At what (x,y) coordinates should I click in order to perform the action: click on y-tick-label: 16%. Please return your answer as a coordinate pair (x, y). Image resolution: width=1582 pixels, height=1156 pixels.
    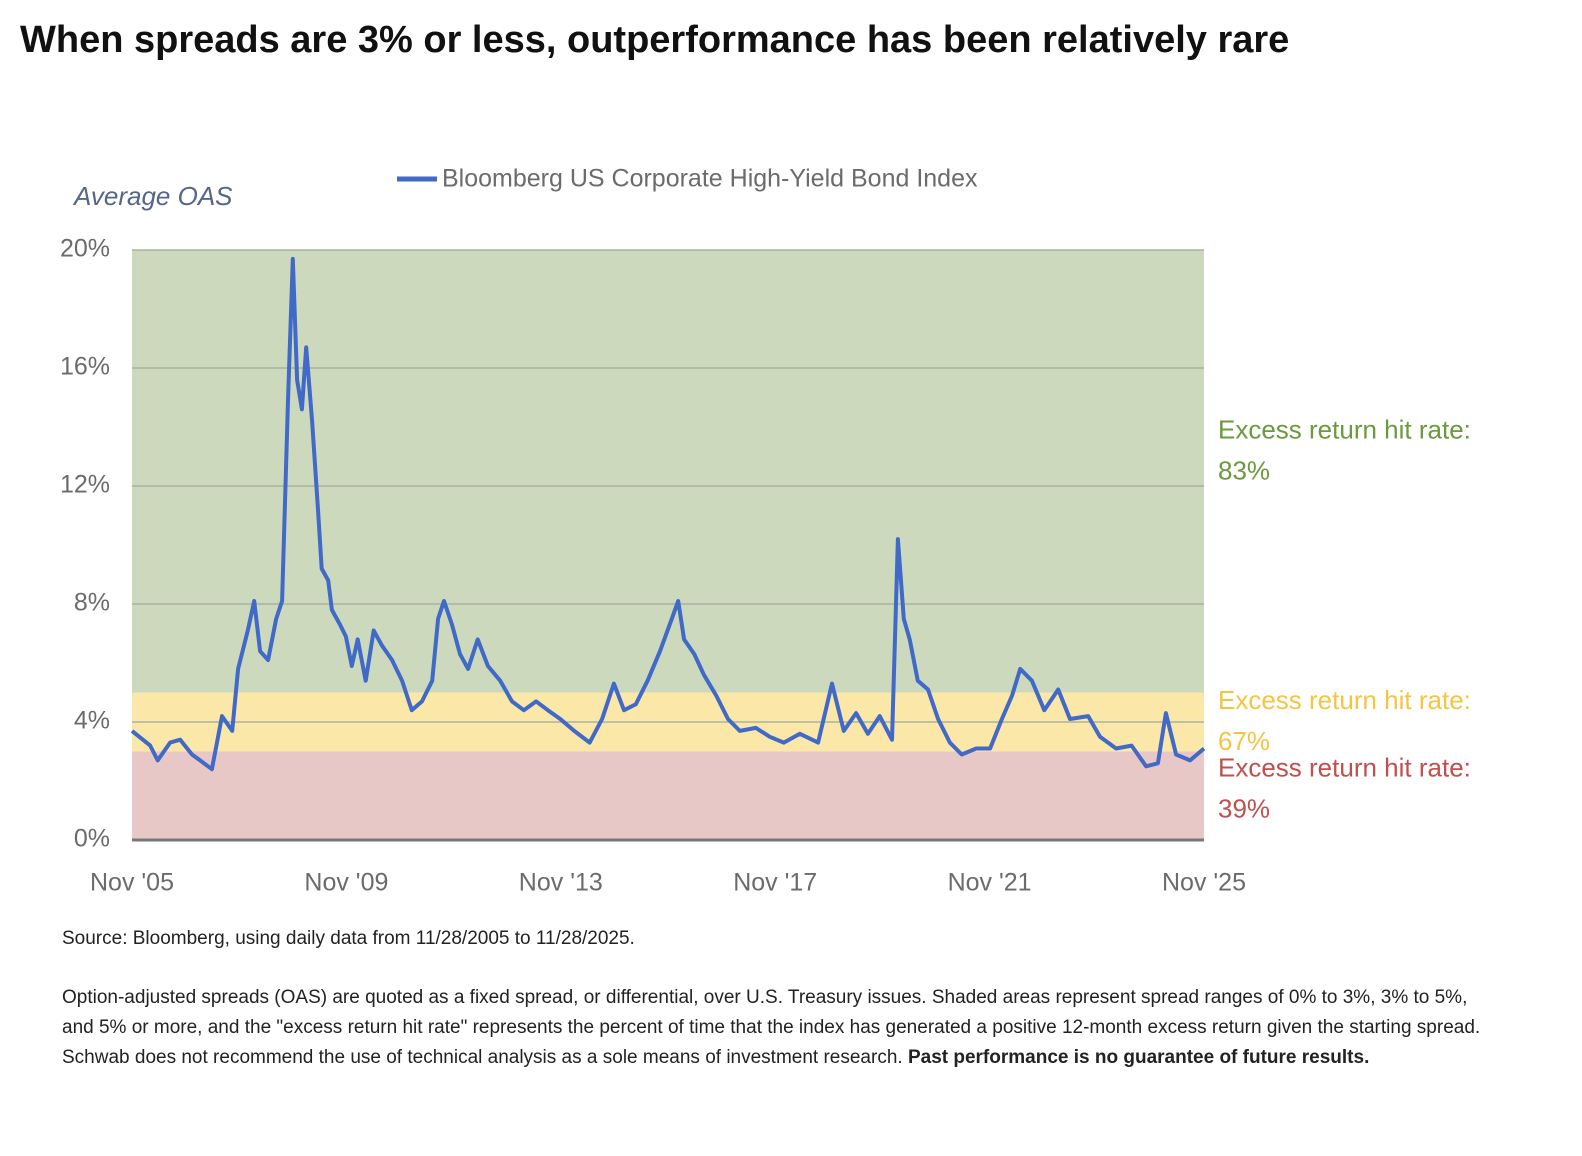
    Looking at the image, I should click on (85, 367).